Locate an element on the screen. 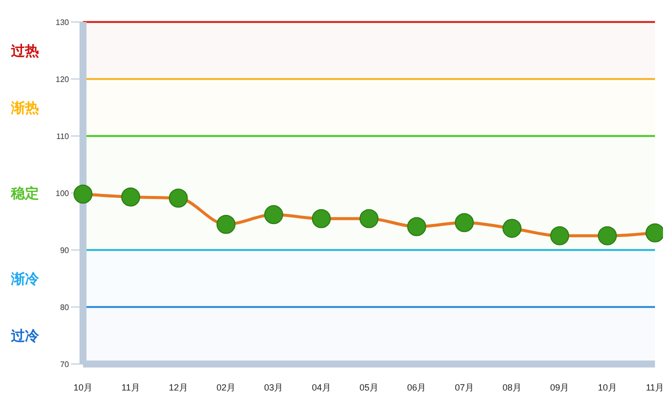 This screenshot has width=671, height=408. x-tick-label: 06月 is located at coordinates (416, 387).